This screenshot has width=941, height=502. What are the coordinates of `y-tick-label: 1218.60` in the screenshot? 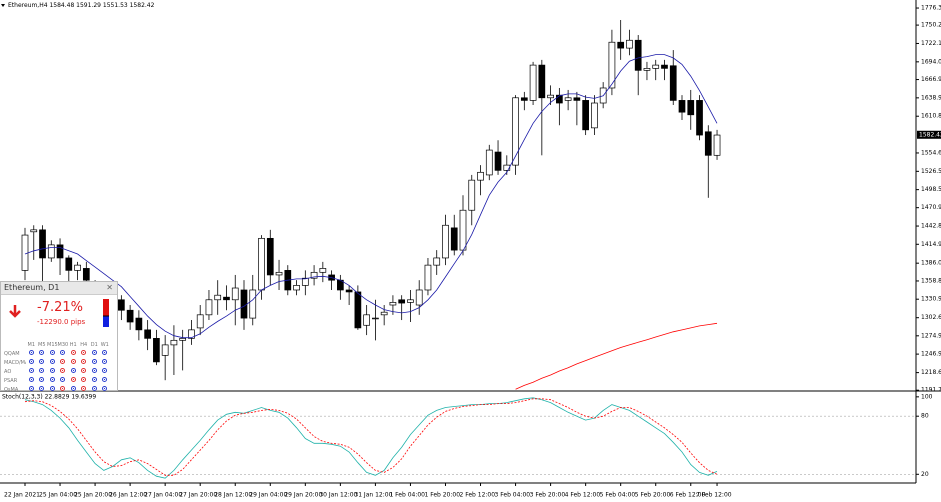 It's located at (931, 372).